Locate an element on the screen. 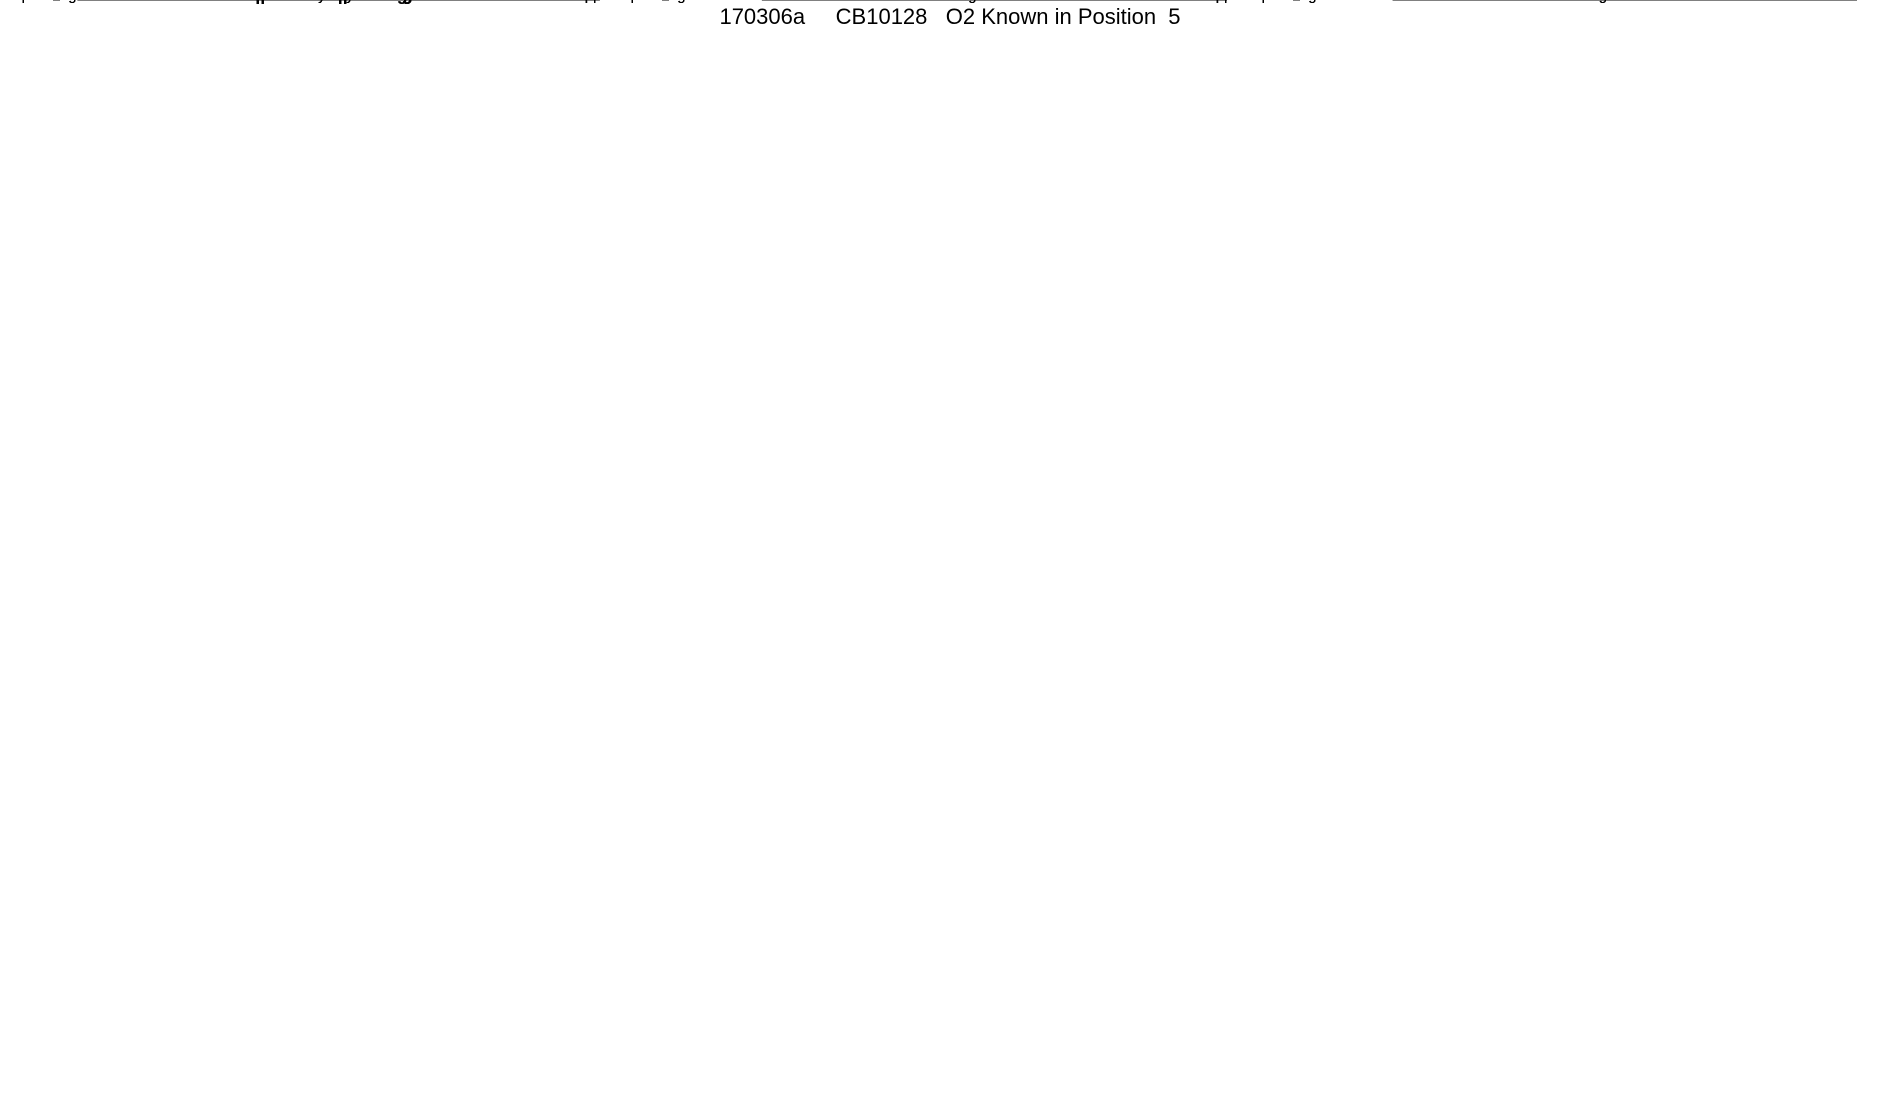 Image resolution: width=1900 pixels, height=1100 pixels. y-tick-label: -330 is located at coordinates (48, 2).